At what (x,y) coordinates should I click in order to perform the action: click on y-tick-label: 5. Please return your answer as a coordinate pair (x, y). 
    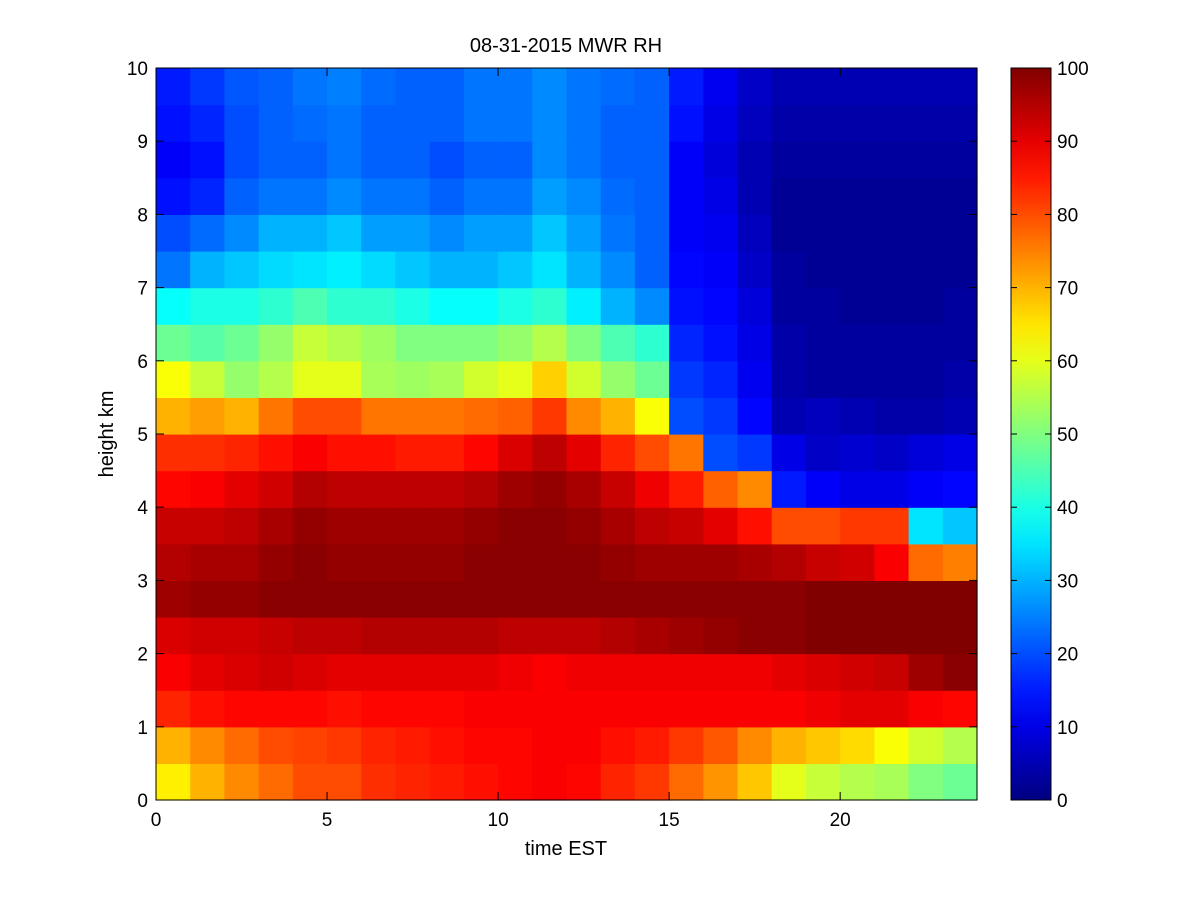
    Looking at the image, I should click on (142, 435).